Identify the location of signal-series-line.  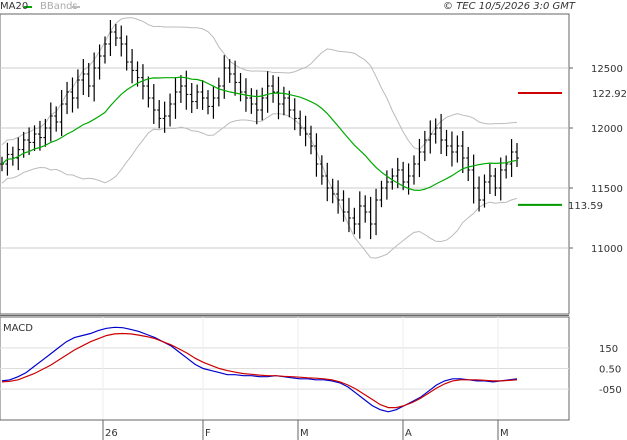
(259, 370).